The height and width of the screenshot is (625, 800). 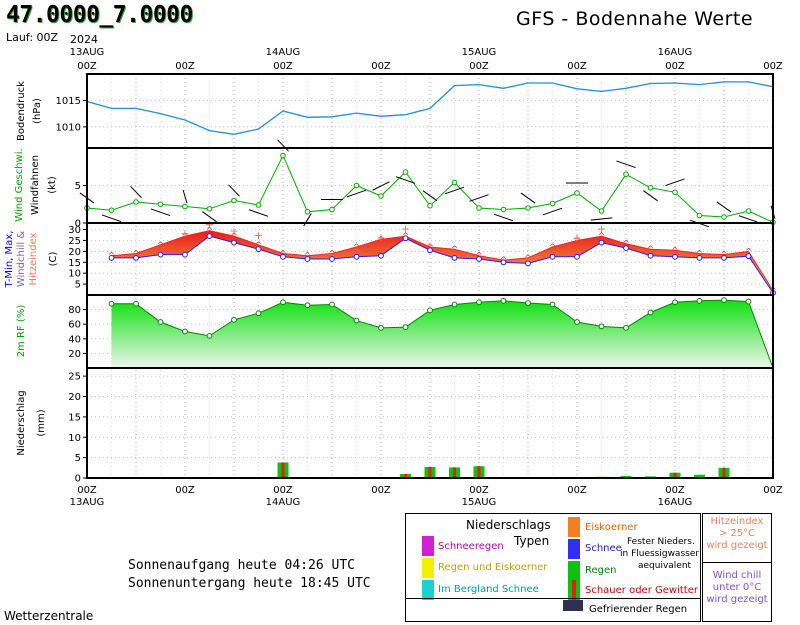 I want to click on legend-label-bergland-schnee: Im Bergland Schnee, so click(x=488, y=589).